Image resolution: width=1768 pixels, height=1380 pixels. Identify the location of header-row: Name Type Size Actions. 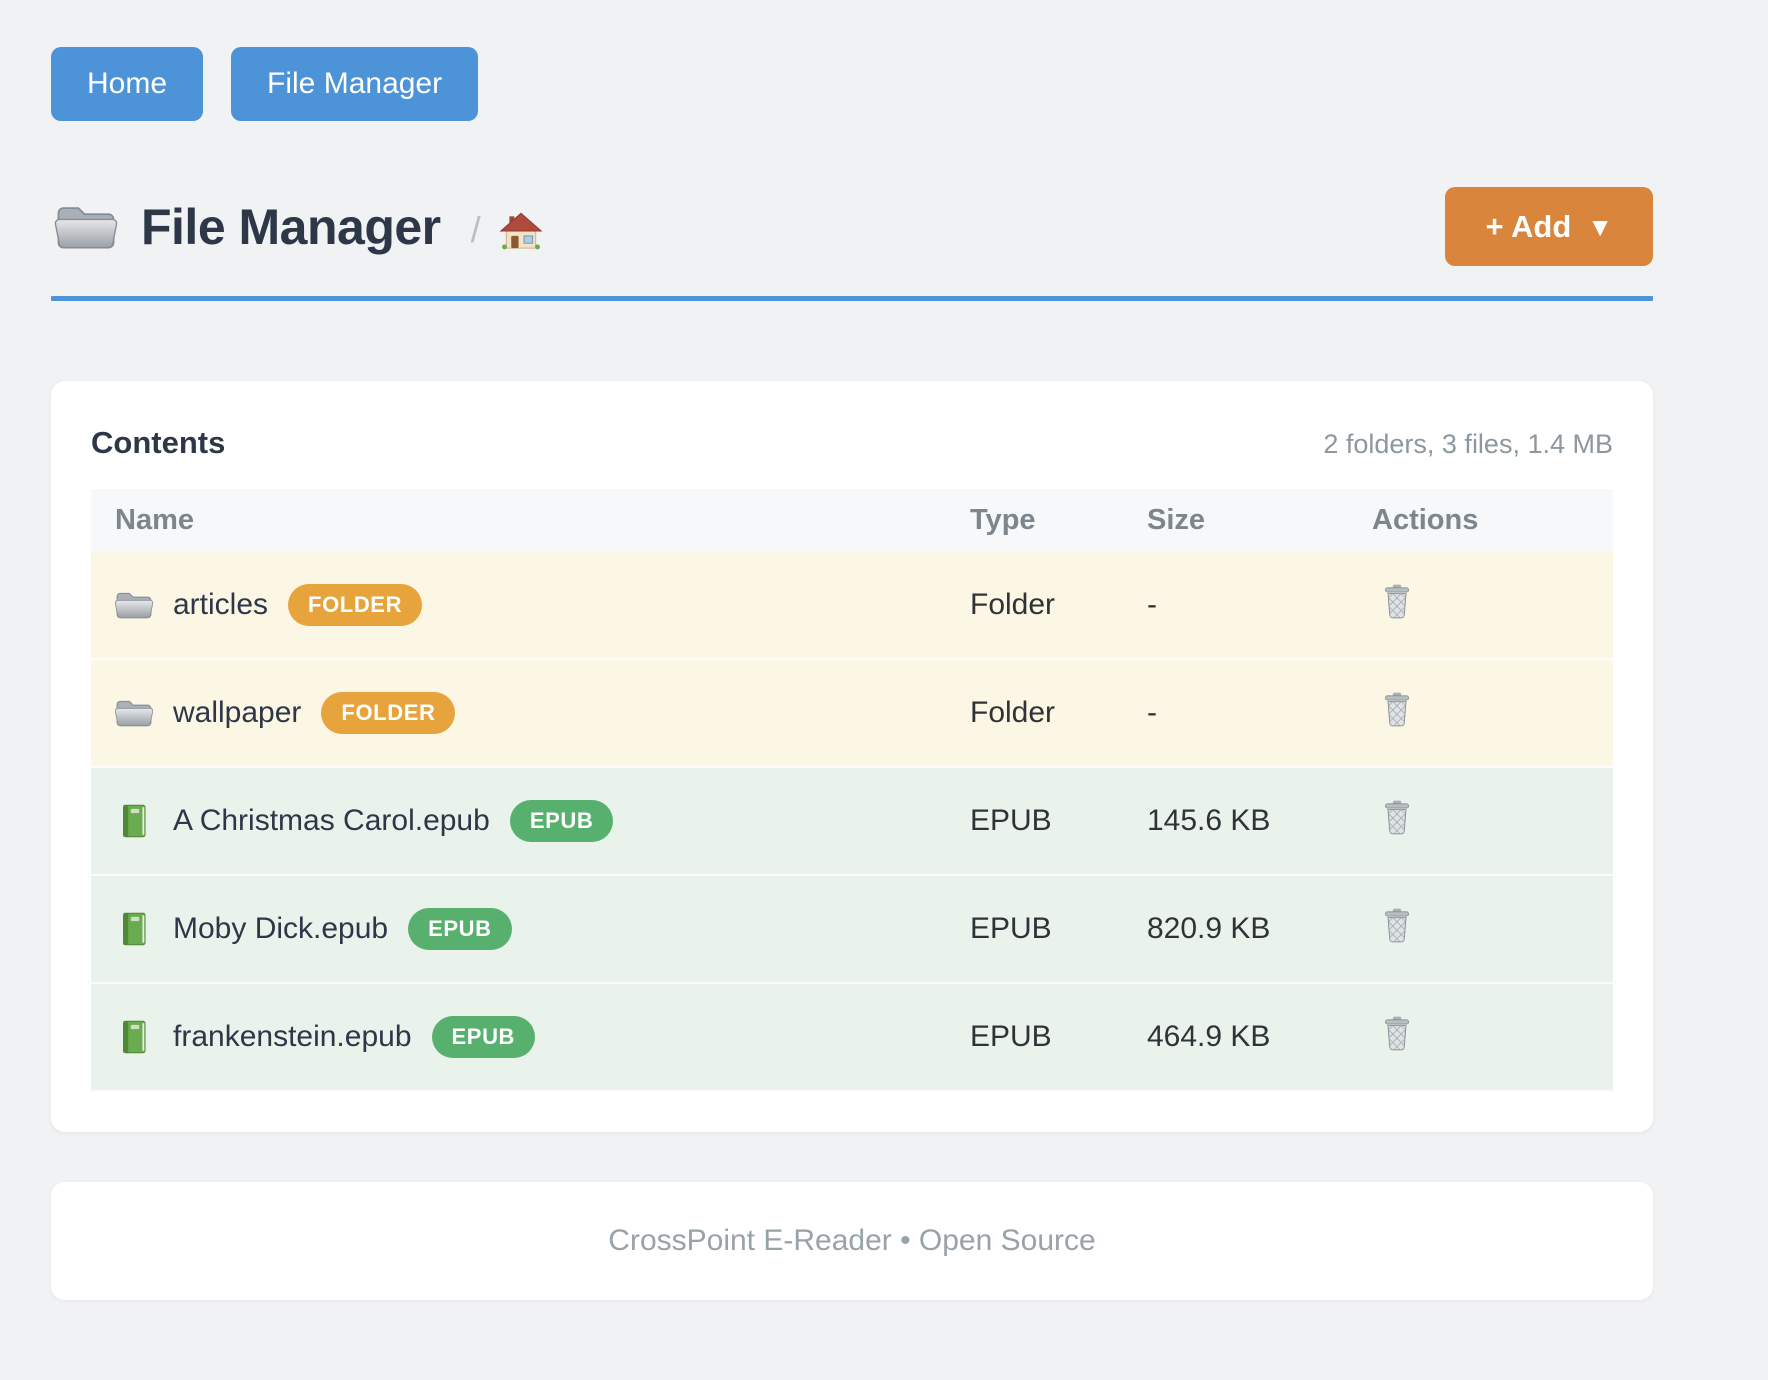
(852, 520).